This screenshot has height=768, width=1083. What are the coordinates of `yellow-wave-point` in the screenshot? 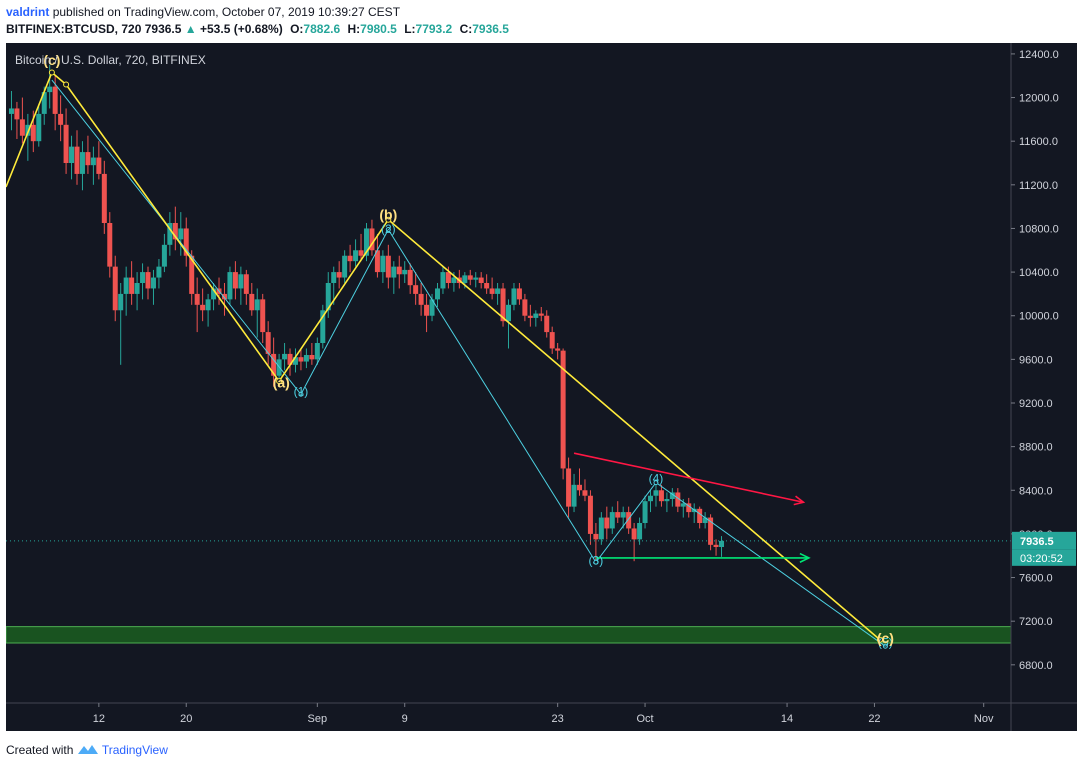 It's located at (388, 219).